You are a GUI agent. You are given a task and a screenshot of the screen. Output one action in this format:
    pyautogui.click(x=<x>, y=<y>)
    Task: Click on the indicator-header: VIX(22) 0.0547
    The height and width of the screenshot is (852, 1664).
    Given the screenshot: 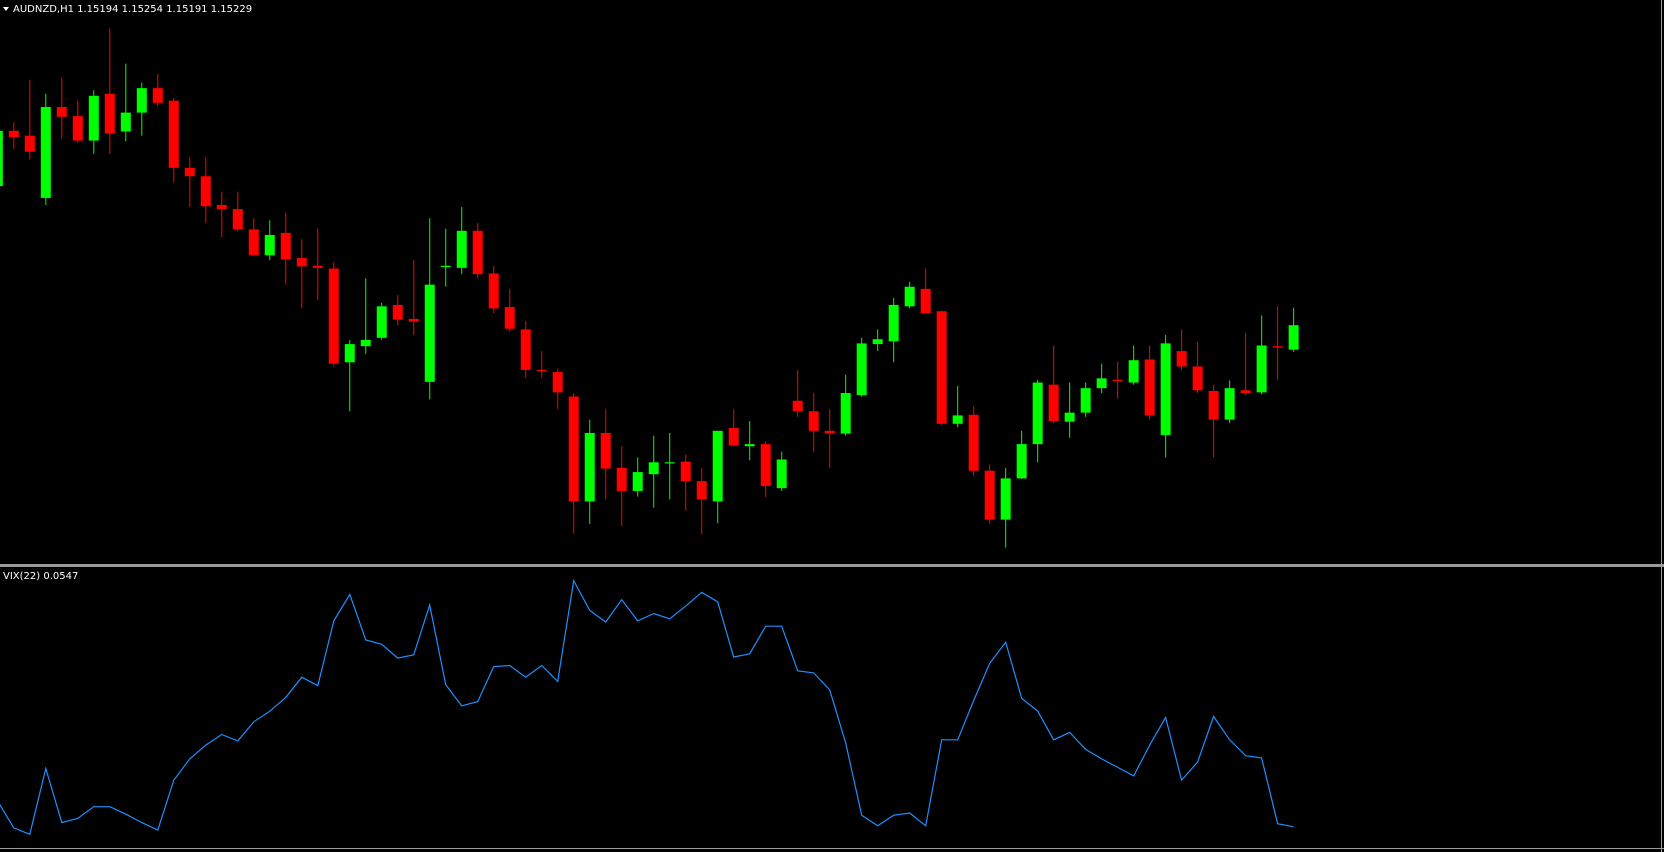 What is the action you would take?
    pyautogui.click(x=40, y=576)
    